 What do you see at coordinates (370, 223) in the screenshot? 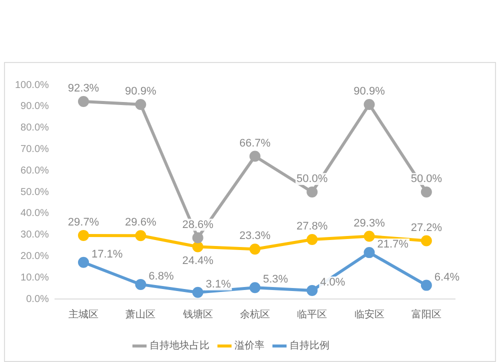
I see `data-label: 29.3%` at bounding box center [370, 223].